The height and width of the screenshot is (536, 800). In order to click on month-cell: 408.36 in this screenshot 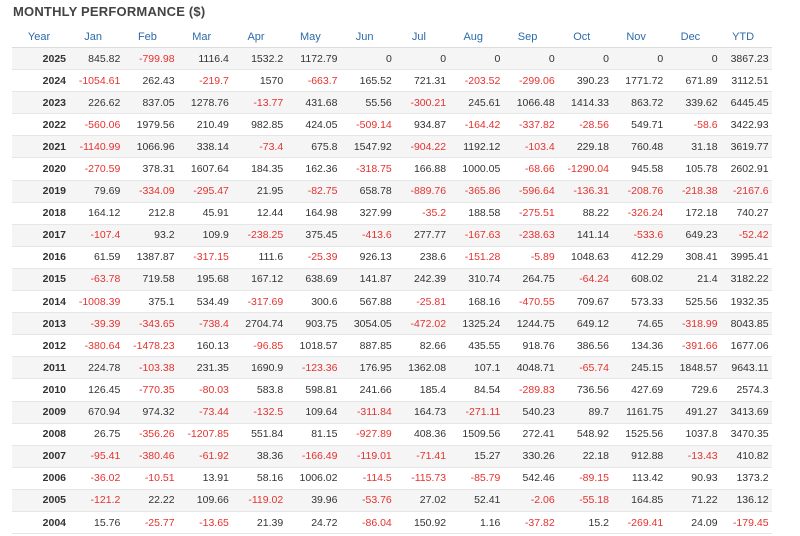, I will do `click(430, 434)`.